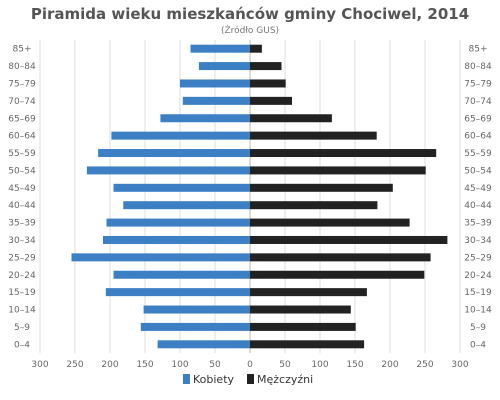 Image resolution: width=500 pixels, height=400 pixels. What do you see at coordinates (22, 171) in the screenshot?
I see `category-label-left: 50–54` at bounding box center [22, 171].